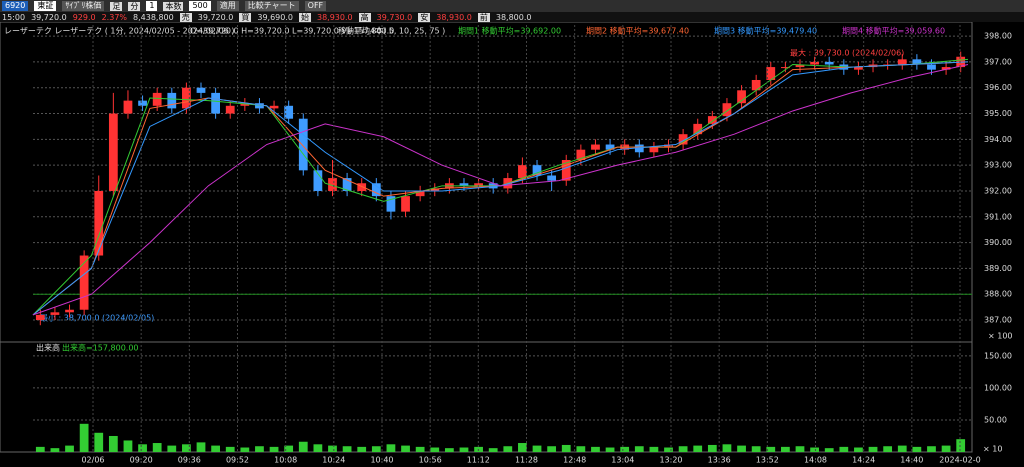  Describe the element at coordinates (992, 449) in the screenshot. I see `volume-unit: × 10` at that location.